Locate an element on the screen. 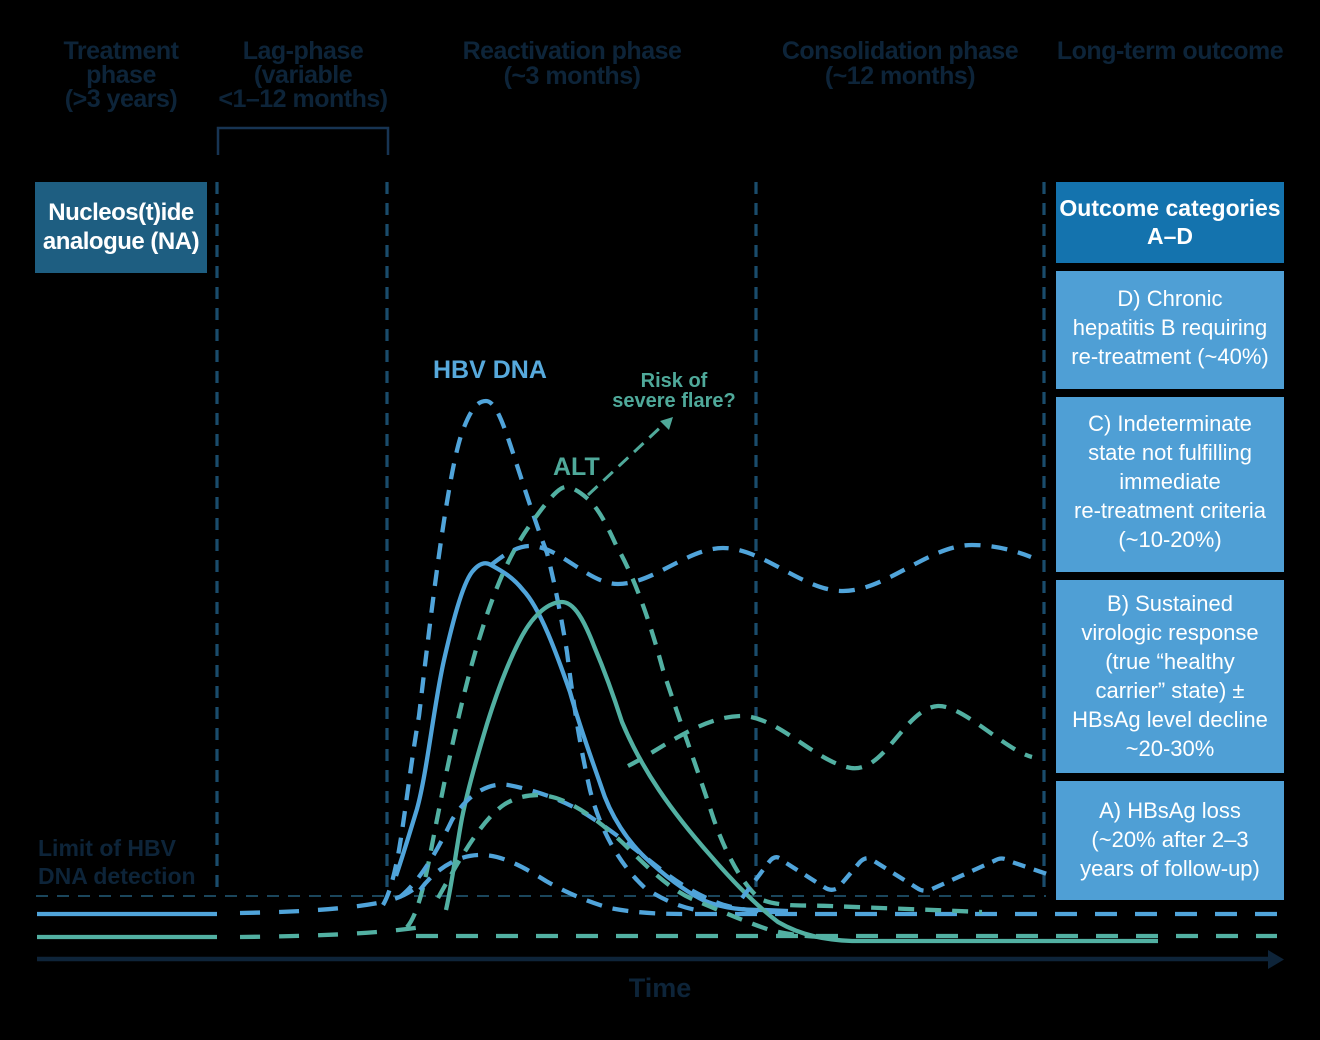 The image size is (1320, 1040). svg-text: D) Chronic is located at coordinates (1169, 298).